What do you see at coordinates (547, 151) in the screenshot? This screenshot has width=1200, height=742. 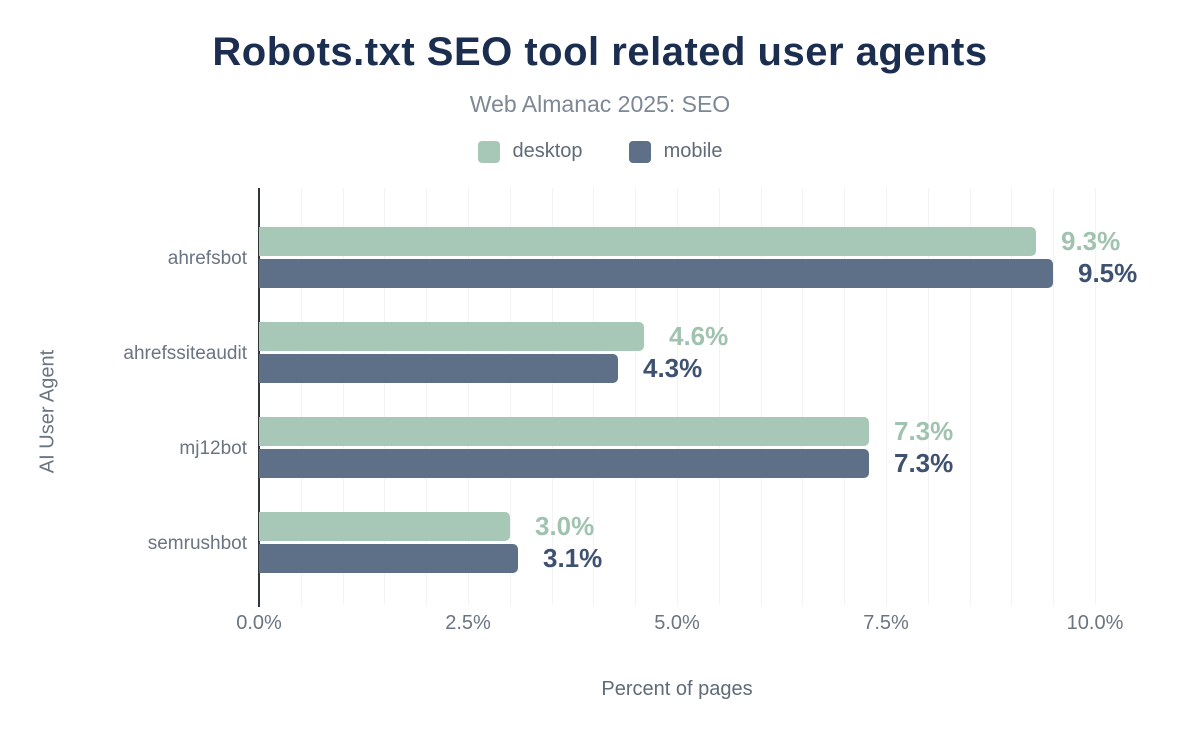 I see `legend-label: desktop` at bounding box center [547, 151].